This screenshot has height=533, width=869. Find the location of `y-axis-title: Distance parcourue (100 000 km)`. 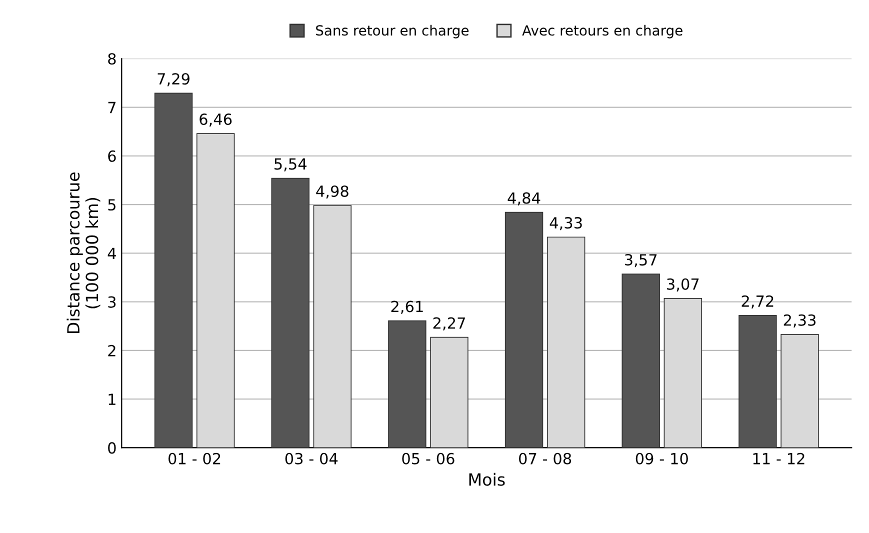

y-axis-title: Distance parcourue (100 000 km) is located at coordinates (83, 253).